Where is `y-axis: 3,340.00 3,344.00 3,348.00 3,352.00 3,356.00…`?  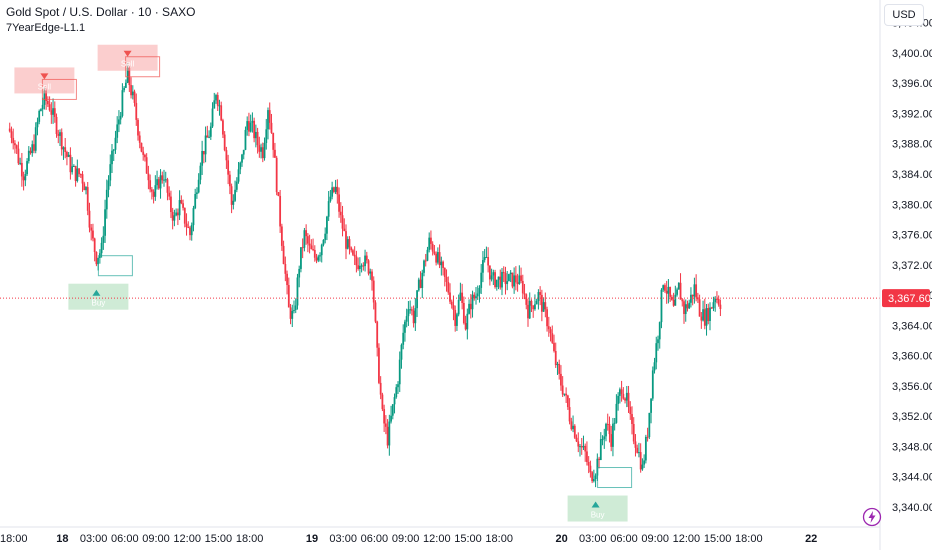
y-axis: 3,340.00 3,344.00 3,348.00 3,352.00 3,356.00… is located at coordinates (905, 275).